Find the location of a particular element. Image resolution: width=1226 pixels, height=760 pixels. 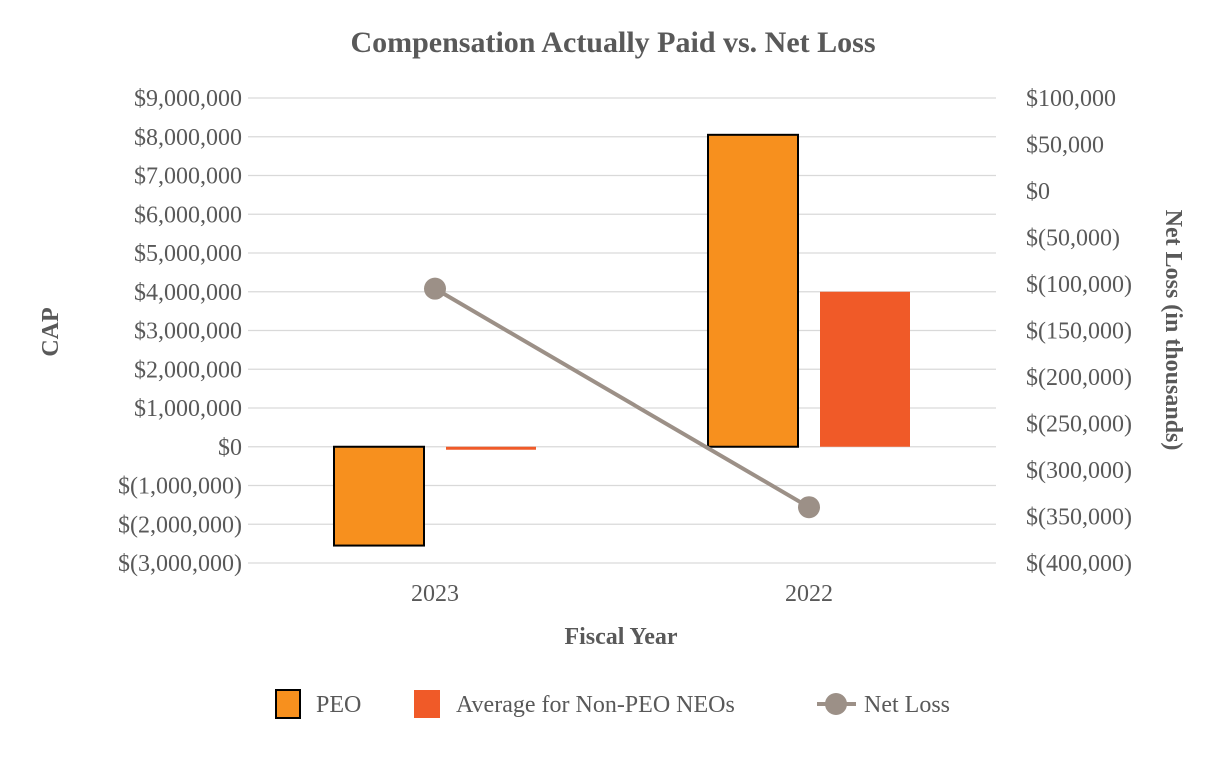

legend-peo-swatch is located at coordinates (288, 704).